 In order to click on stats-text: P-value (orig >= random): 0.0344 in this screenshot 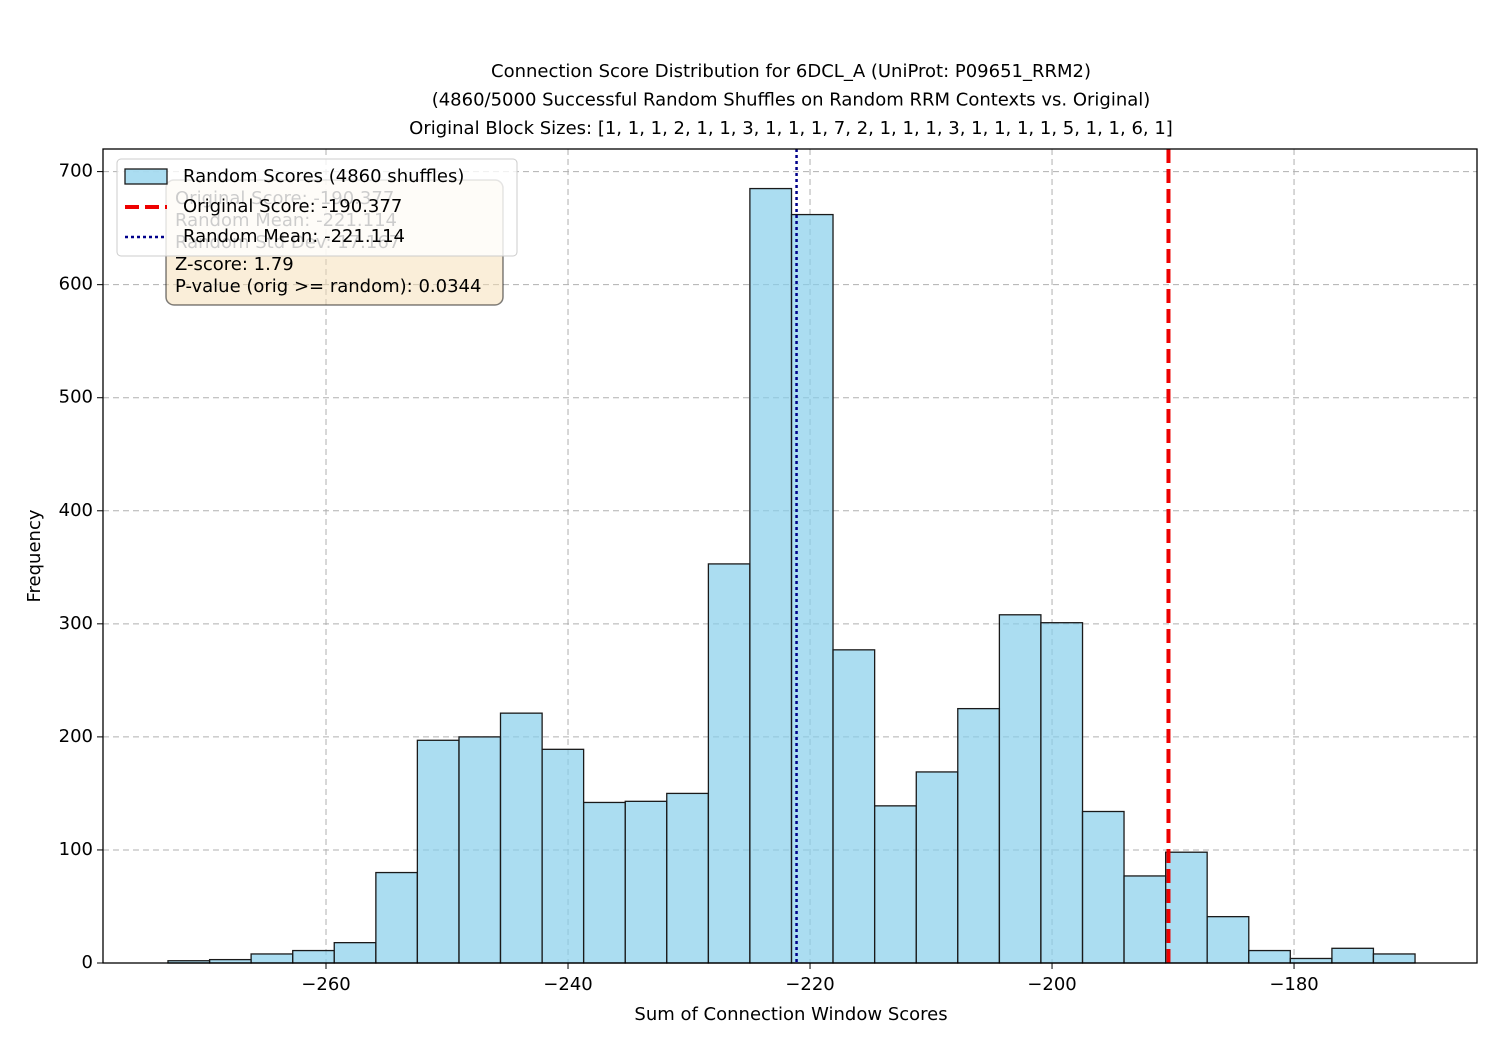, I will do `click(328, 286)`.